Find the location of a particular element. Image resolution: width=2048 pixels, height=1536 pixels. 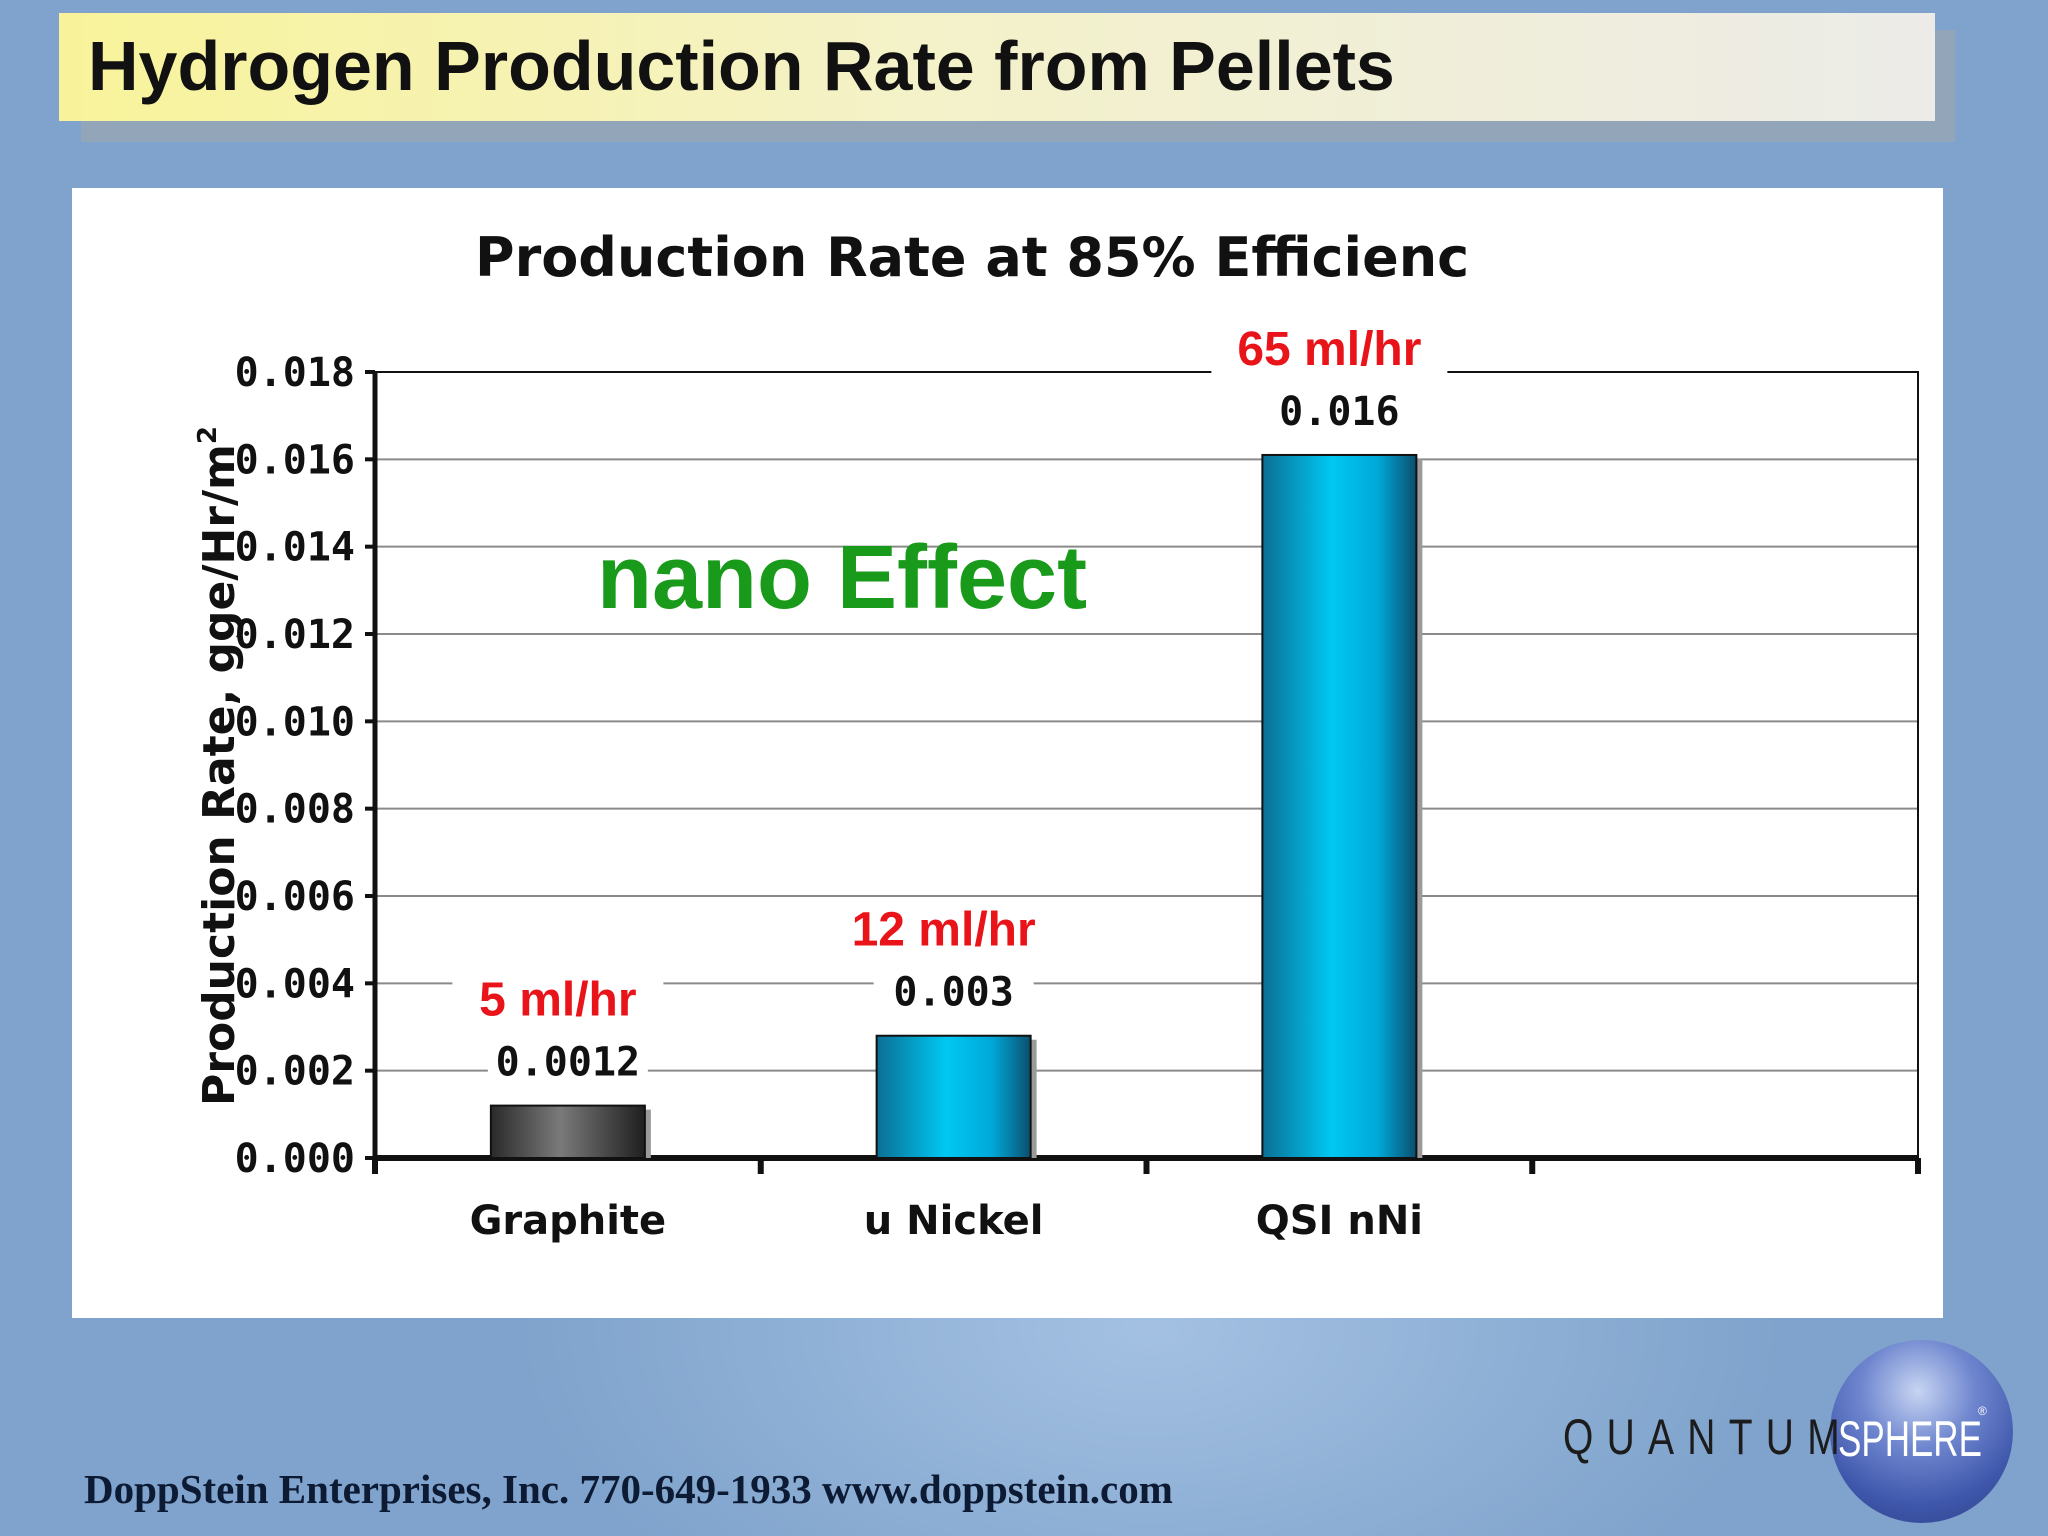

y-tick-label: 0.006 is located at coordinates (295, 897).